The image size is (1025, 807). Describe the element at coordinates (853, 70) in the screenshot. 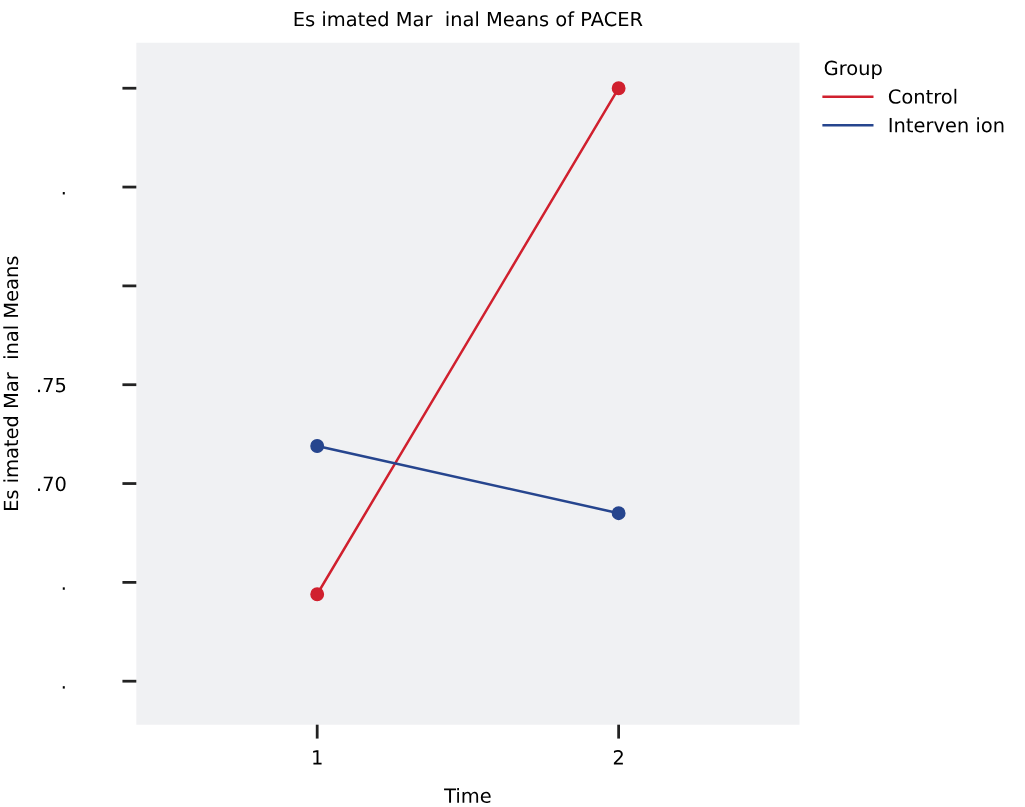

I see `legend-title: Group` at that location.